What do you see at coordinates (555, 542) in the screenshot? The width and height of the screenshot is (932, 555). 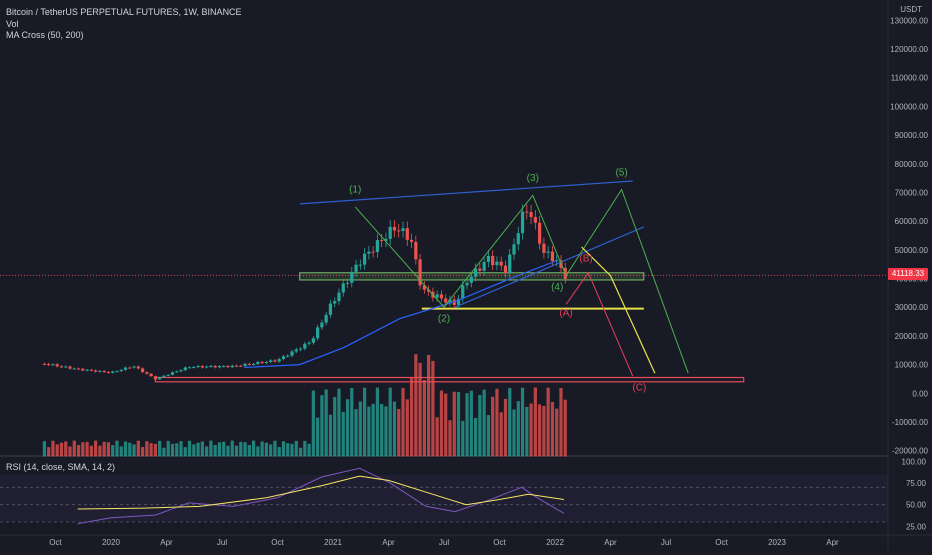 I see `time-tick-label: 2022` at bounding box center [555, 542].